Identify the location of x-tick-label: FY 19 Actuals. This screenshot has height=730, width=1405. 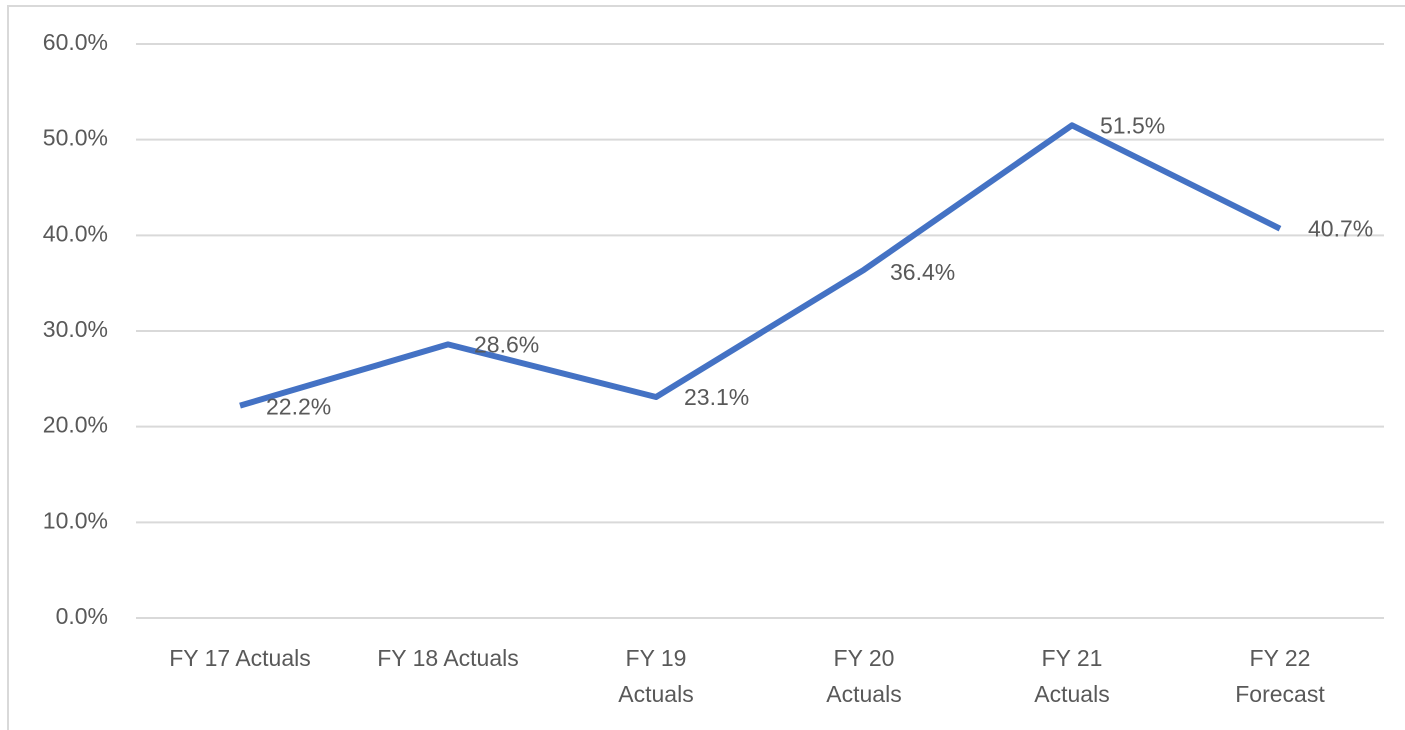
(656, 676).